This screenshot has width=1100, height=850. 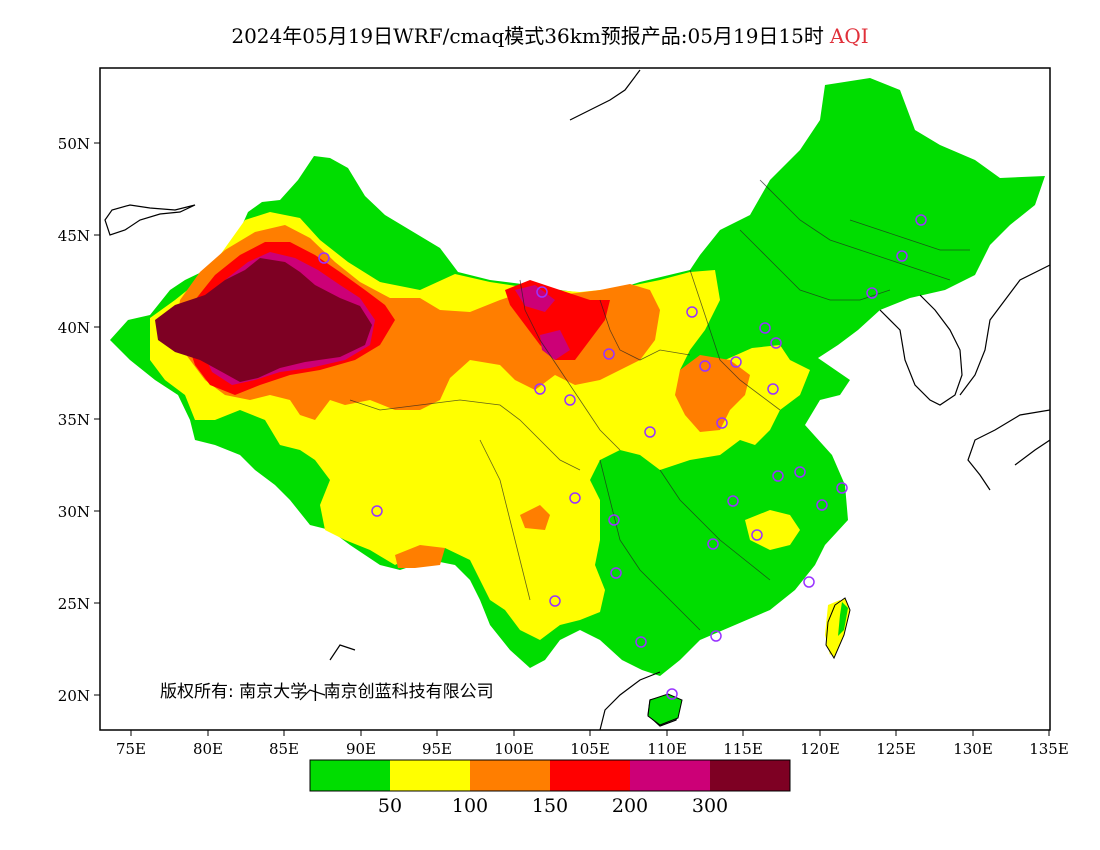 I want to click on legend-label: 100, so click(x=470, y=806).